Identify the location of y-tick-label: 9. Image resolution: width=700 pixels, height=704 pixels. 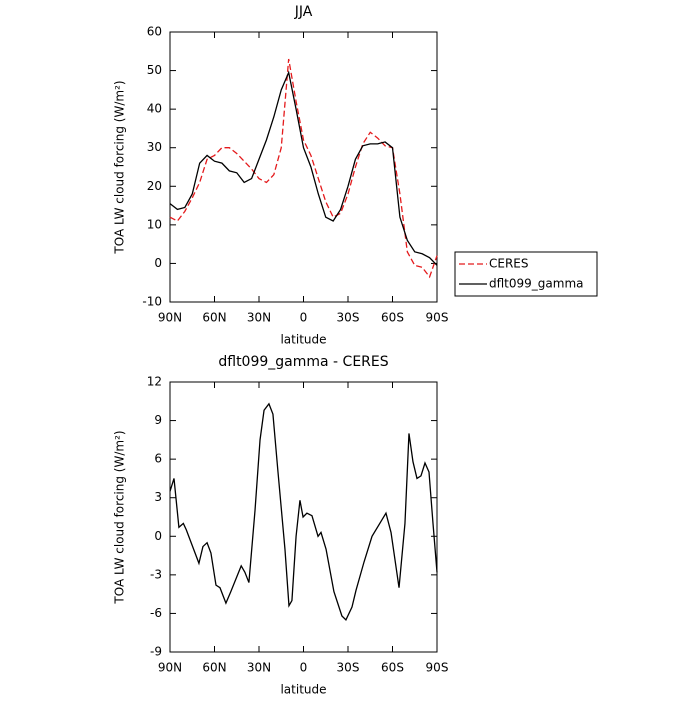
(158, 420).